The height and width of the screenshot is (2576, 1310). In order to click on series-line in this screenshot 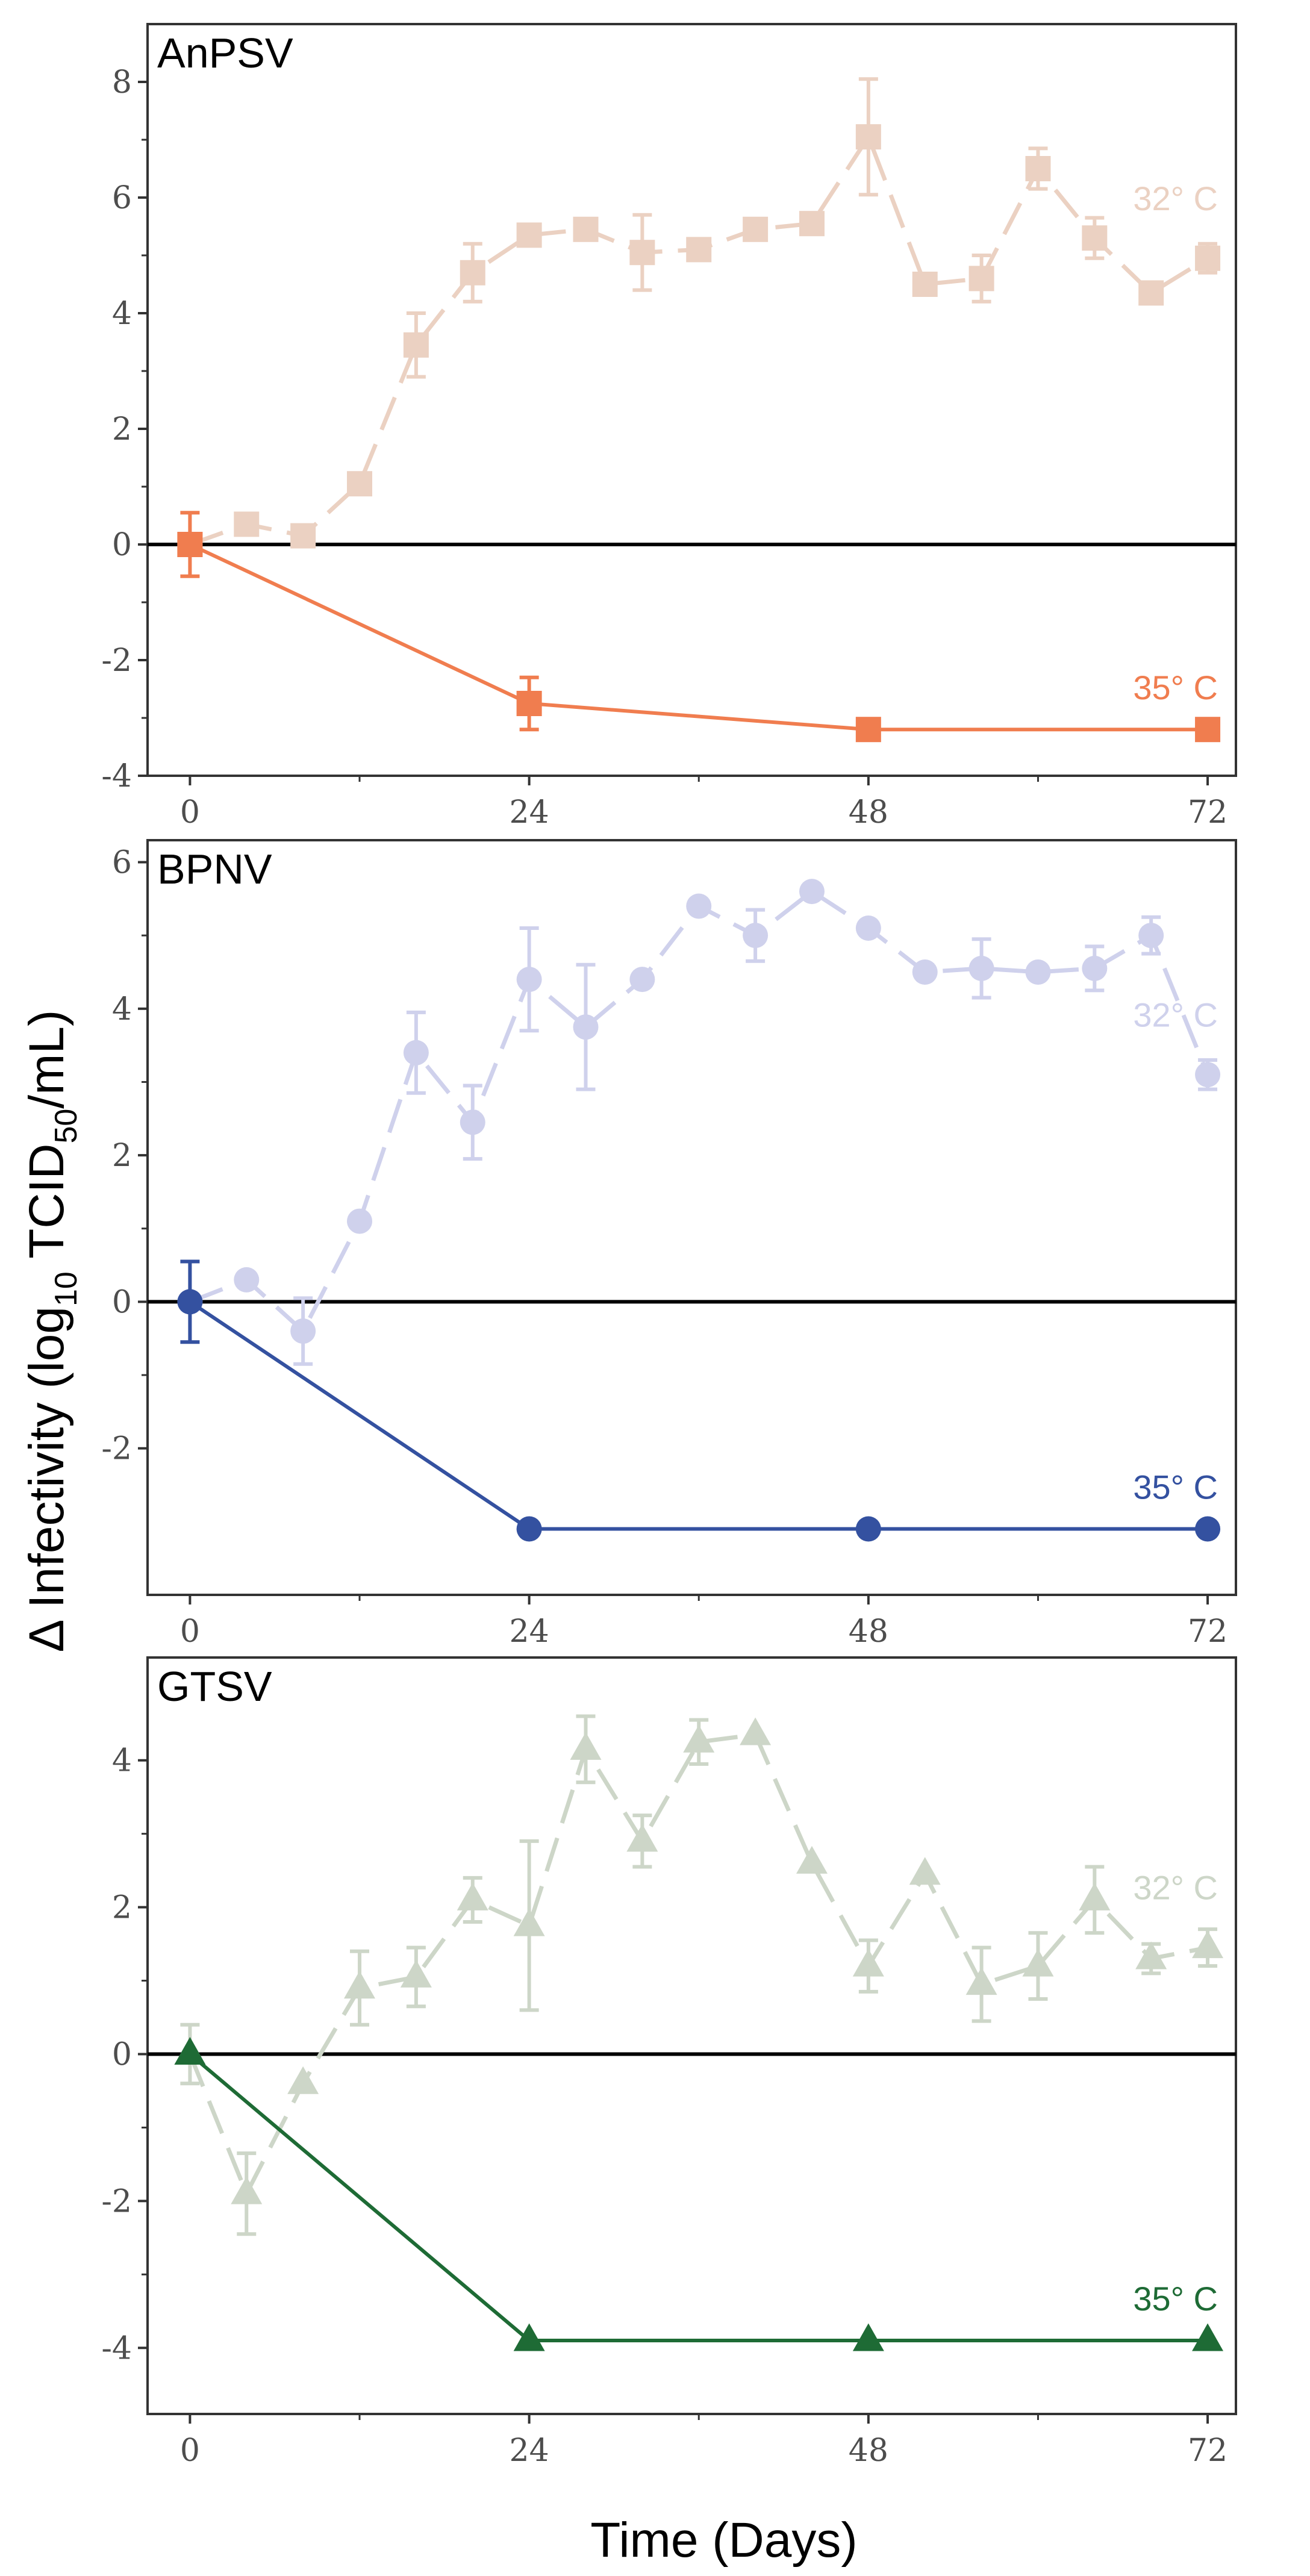, I will do `click(698, 2198)`.